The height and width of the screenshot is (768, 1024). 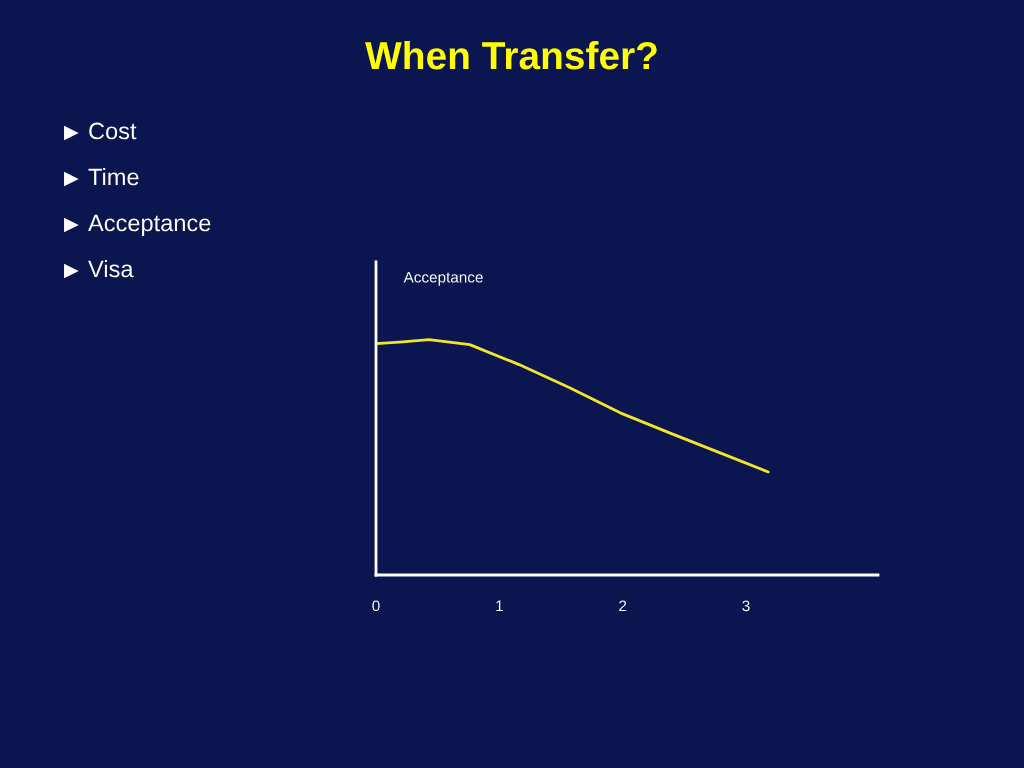 What do you see at coordinates (149, 225) in the screenshot?
I see `text: Acceptance` at bounding box center [149, 225].